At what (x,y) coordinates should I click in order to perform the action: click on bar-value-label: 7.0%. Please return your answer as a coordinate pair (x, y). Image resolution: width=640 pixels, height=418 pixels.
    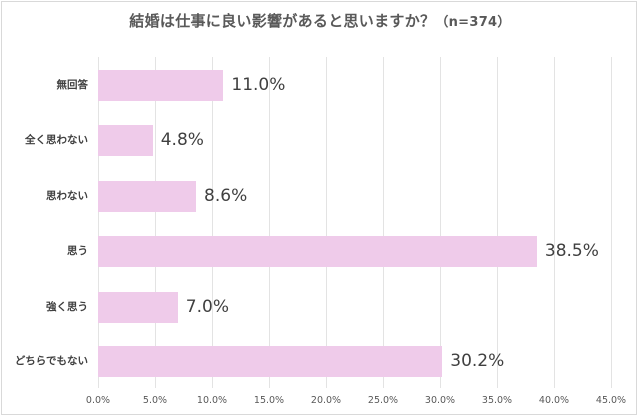
    Looking at the image, I should click on (207, 307).